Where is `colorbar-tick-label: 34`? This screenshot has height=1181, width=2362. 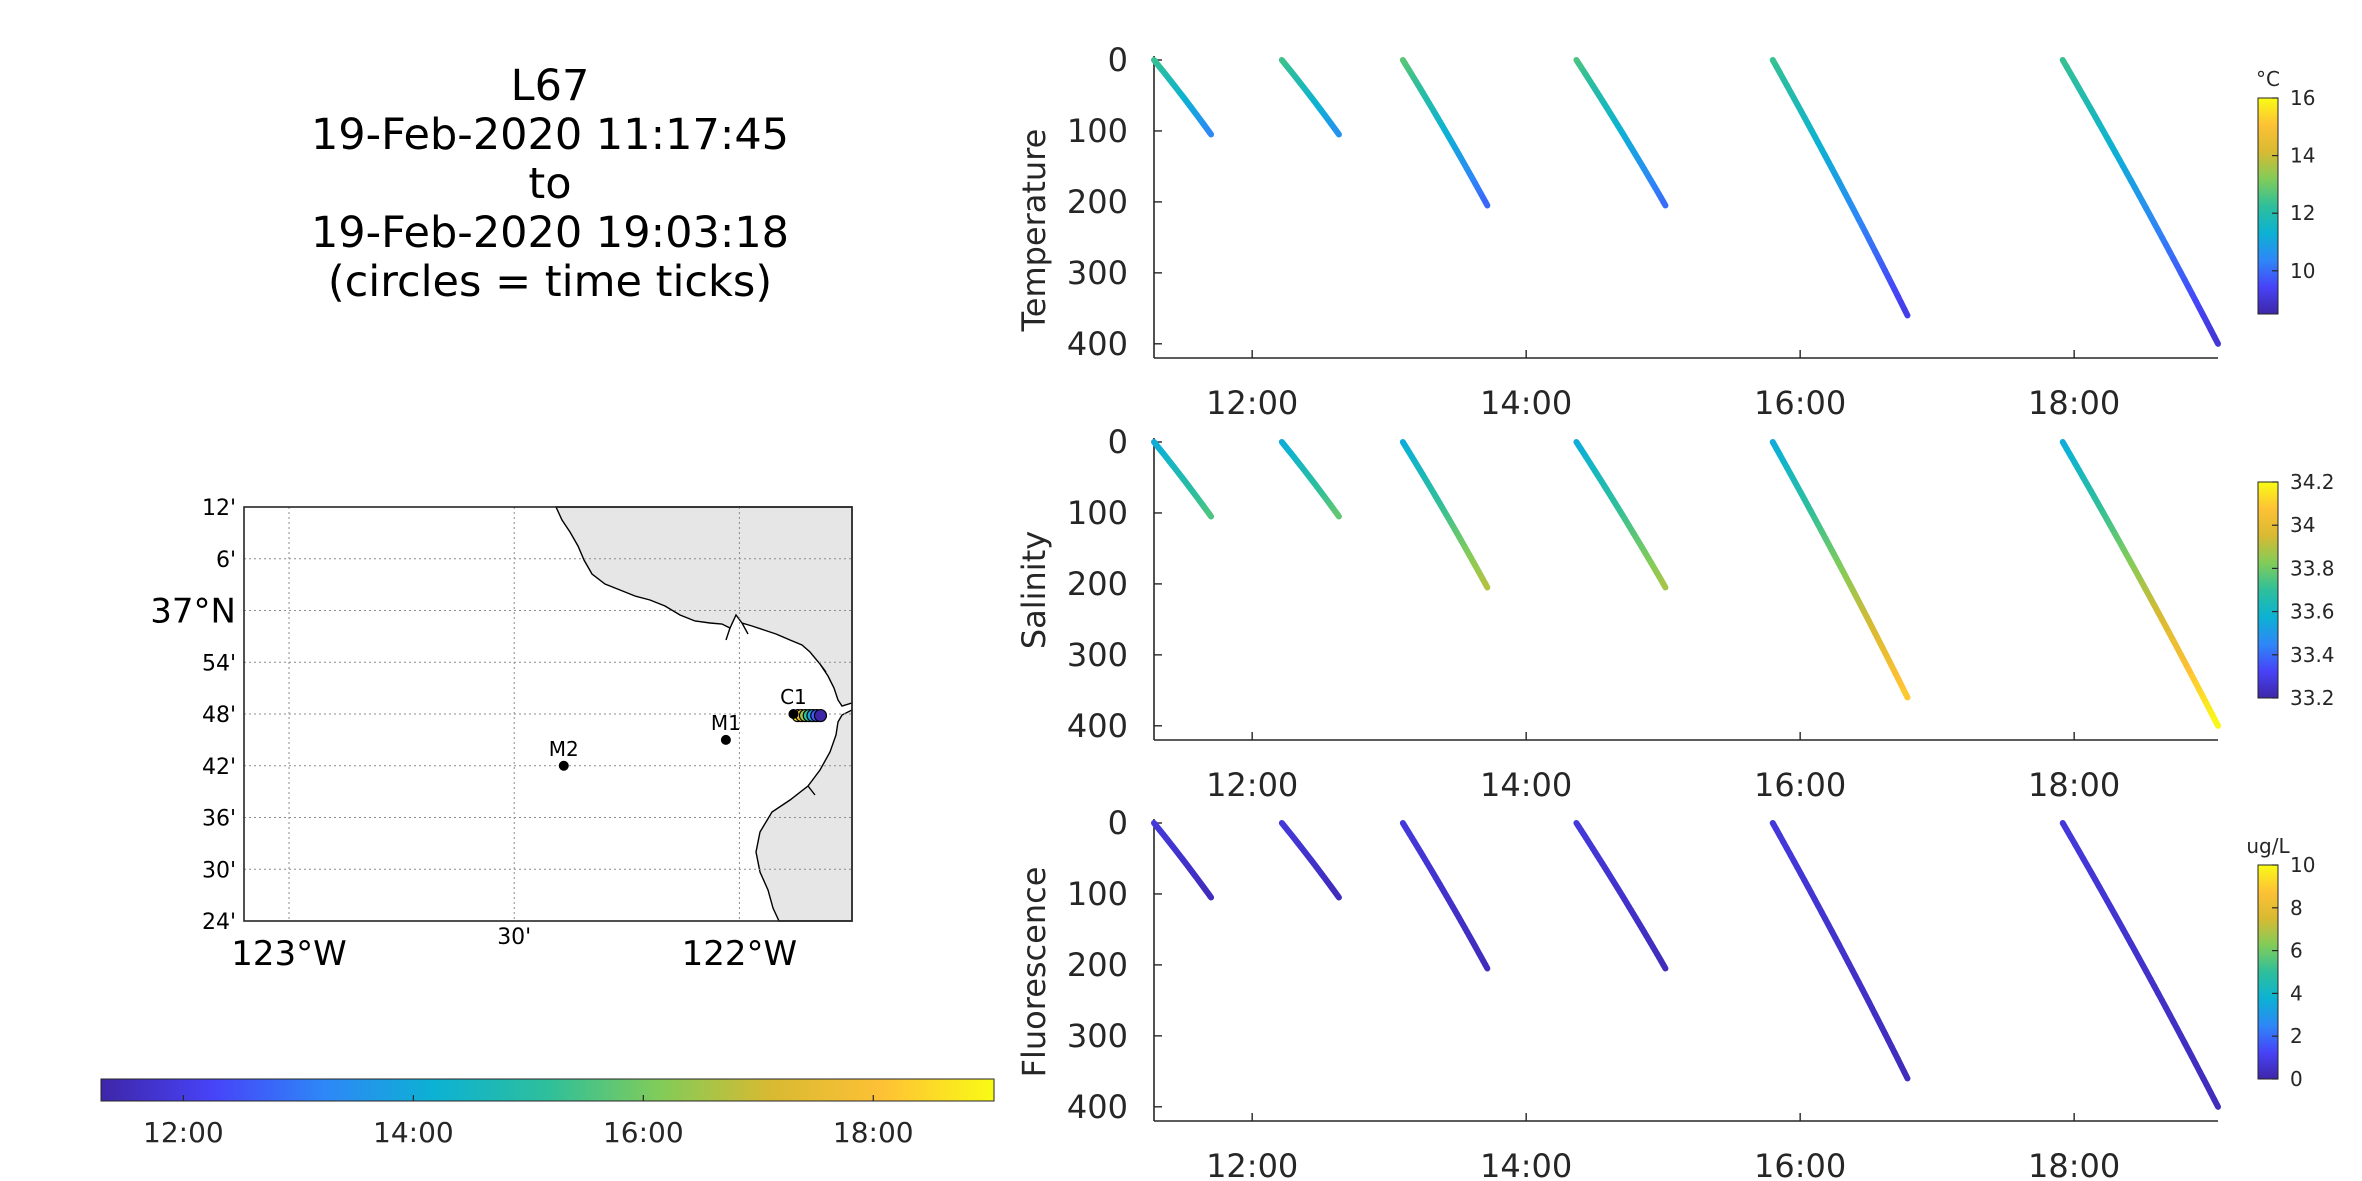 colorbar-tick-label: 34 is located at coordinates (2302, 525).